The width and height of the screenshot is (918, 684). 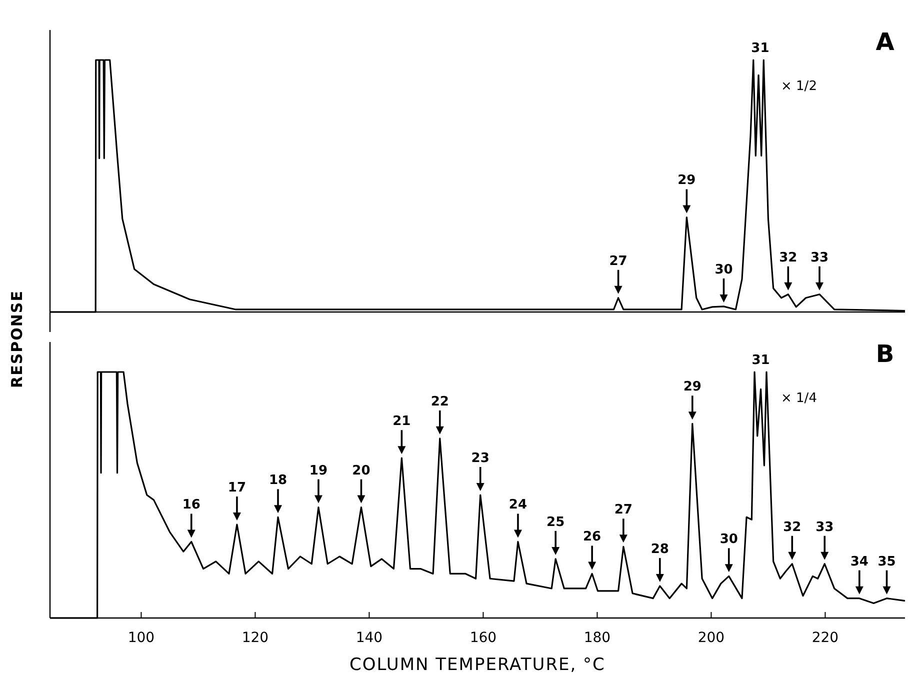 What do you see at coordinates (278, 480) in the screenshot?
I see `annotation: 18` at bounding box center [278, 480].